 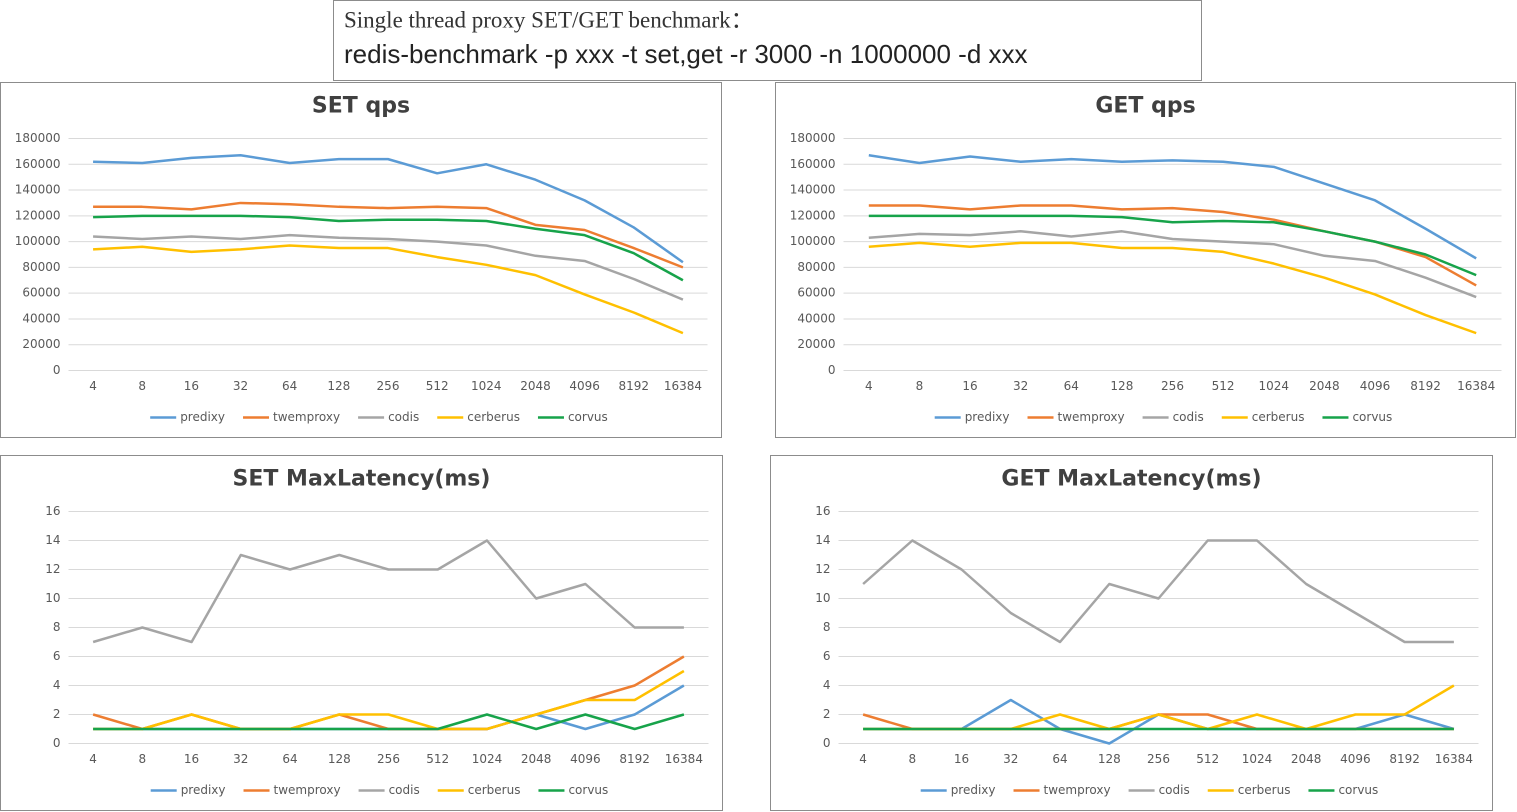 What do you see at coordinates (339, 759) in the screenshot?
I see `x-tick-label: 128` at bounding box center [339, 759].